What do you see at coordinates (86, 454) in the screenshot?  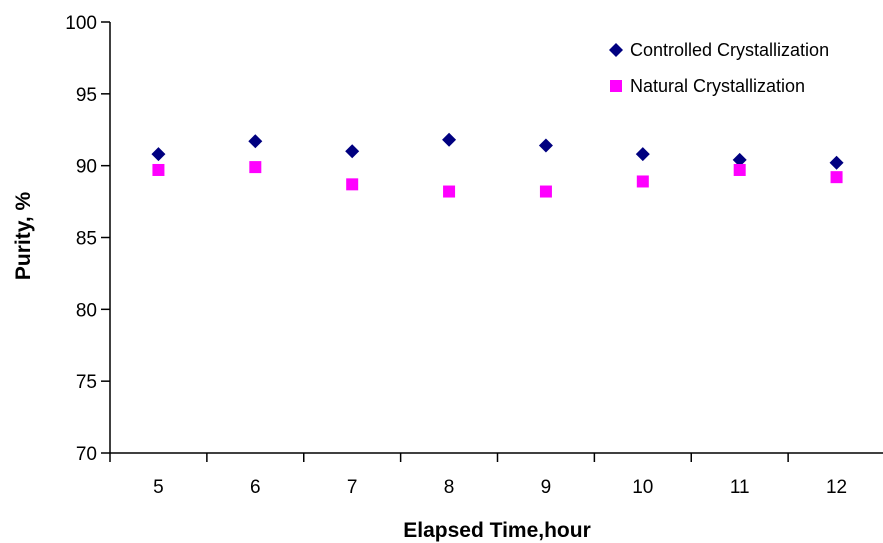 I see `y-tick-label: 70` at bounding box center [86, 454].